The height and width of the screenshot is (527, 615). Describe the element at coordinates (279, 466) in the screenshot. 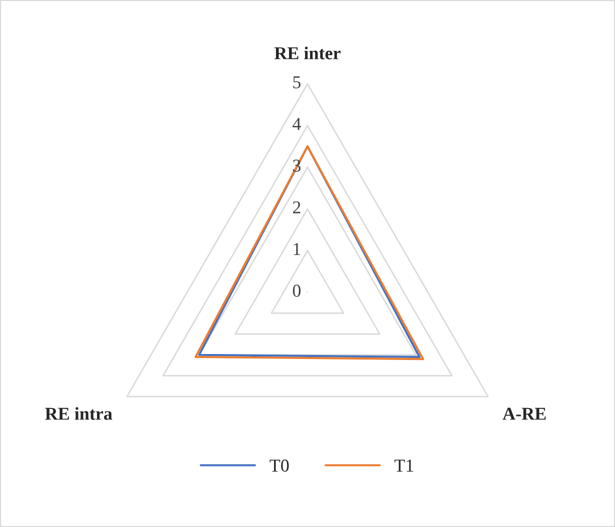

I see `legend-label: T0` at that location.